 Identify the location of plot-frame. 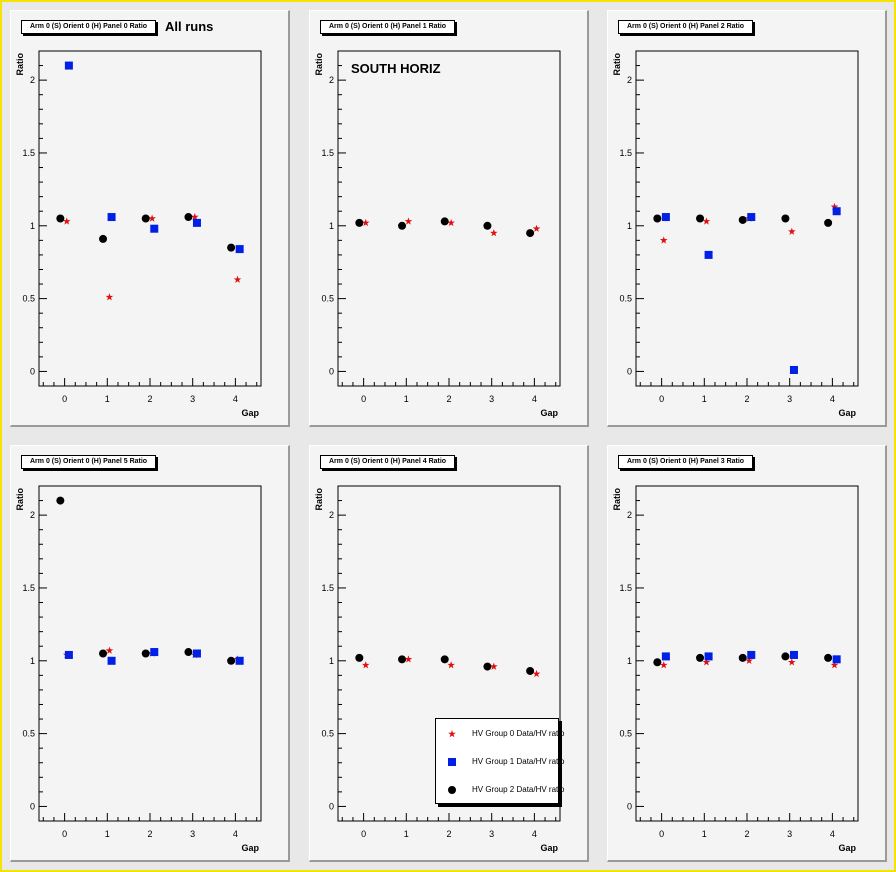
(747, 653).